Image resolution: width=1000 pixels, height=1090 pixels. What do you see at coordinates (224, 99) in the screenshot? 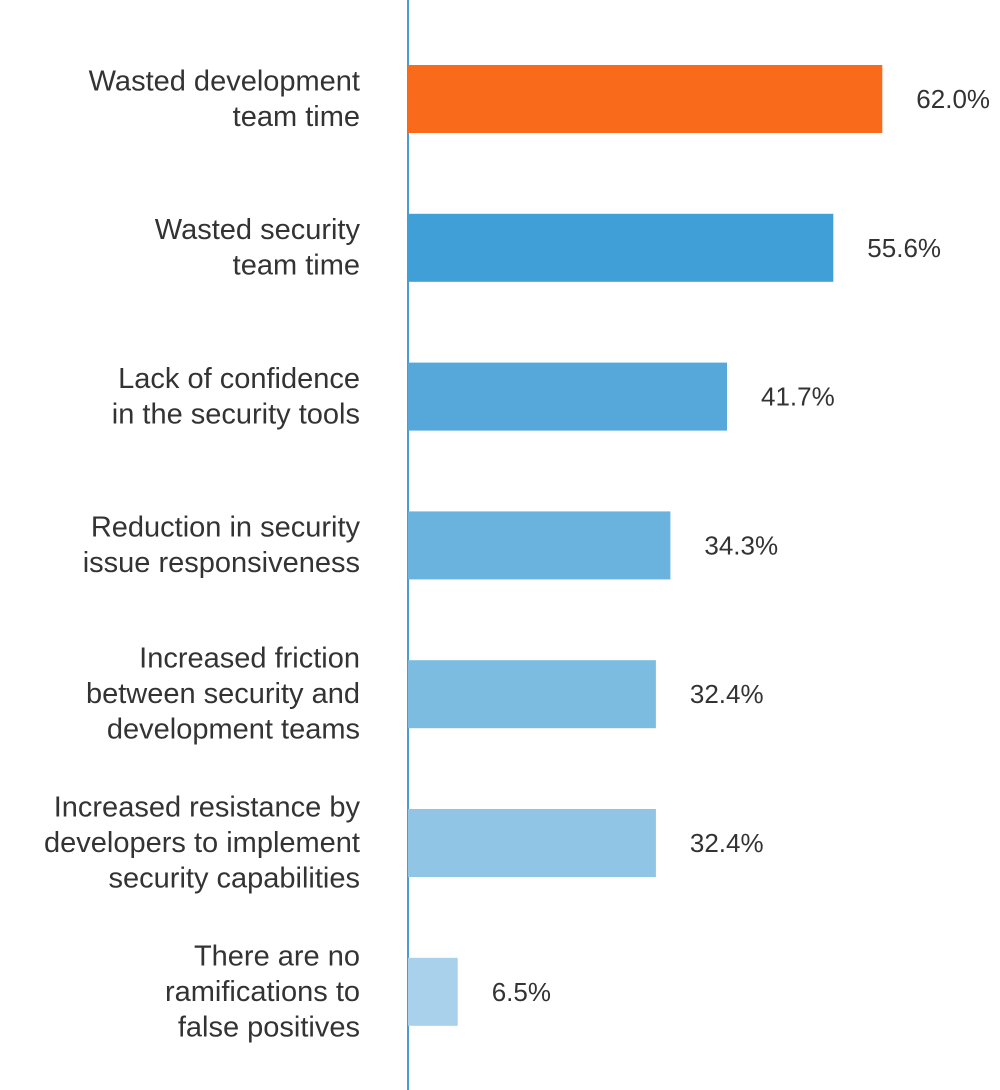
I see `category-label-1: Wasted development team time` at bounding box center [224, 99].